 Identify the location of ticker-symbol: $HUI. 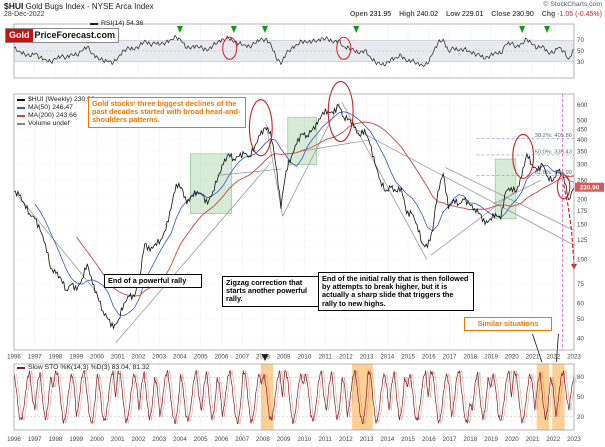
(14, 6).